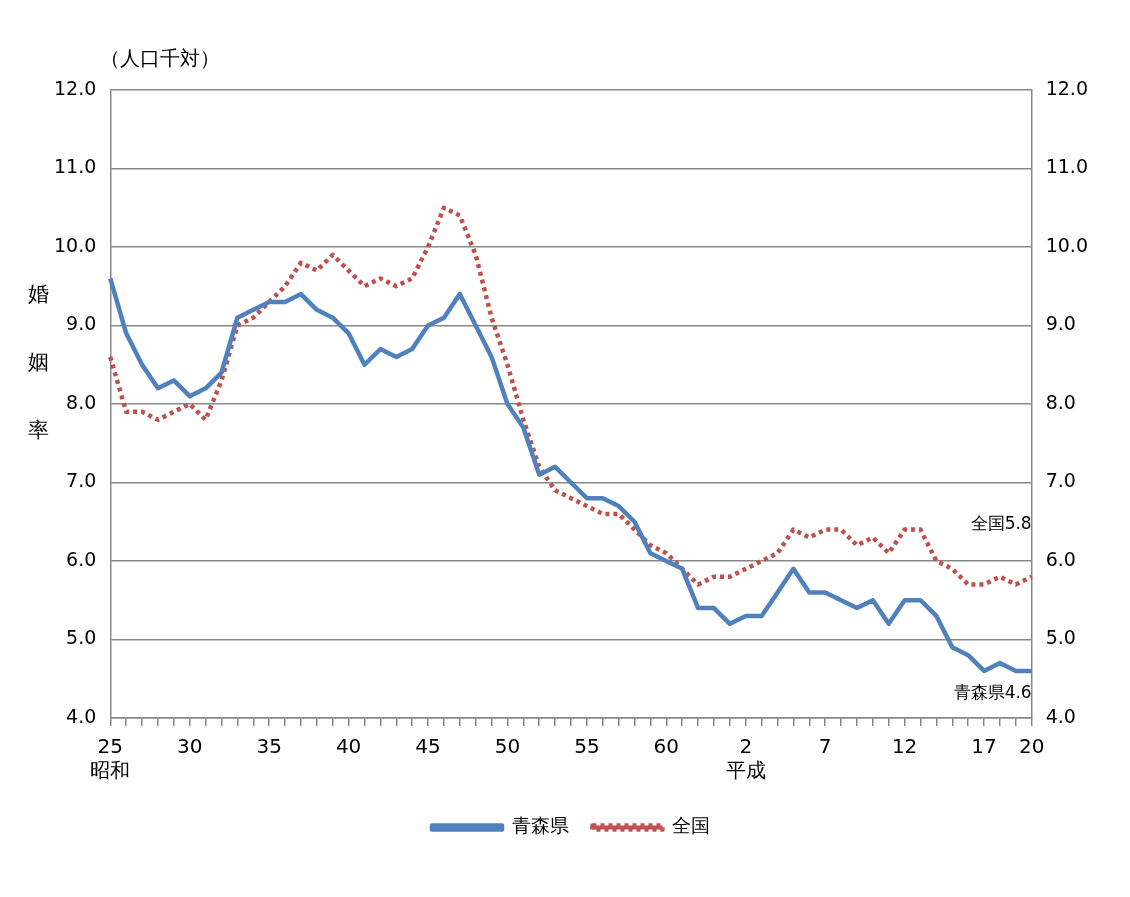 The image size is (1130, 897). Describe the element at coordinates (81, 323) in the screenshot. I see `y-tick-label: 9.0` at that location.